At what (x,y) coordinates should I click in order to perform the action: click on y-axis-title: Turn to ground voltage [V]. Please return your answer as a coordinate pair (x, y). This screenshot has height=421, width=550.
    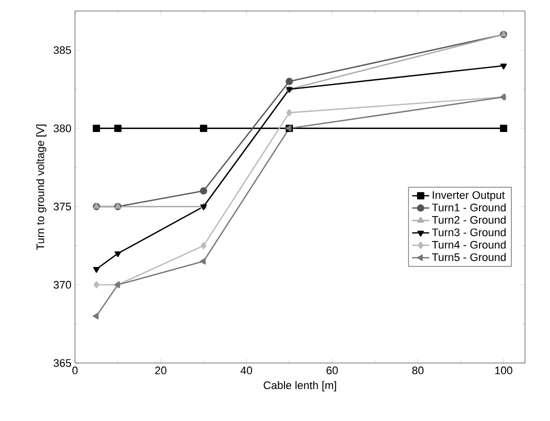
    Looking at the image, I should click on (41, 187).